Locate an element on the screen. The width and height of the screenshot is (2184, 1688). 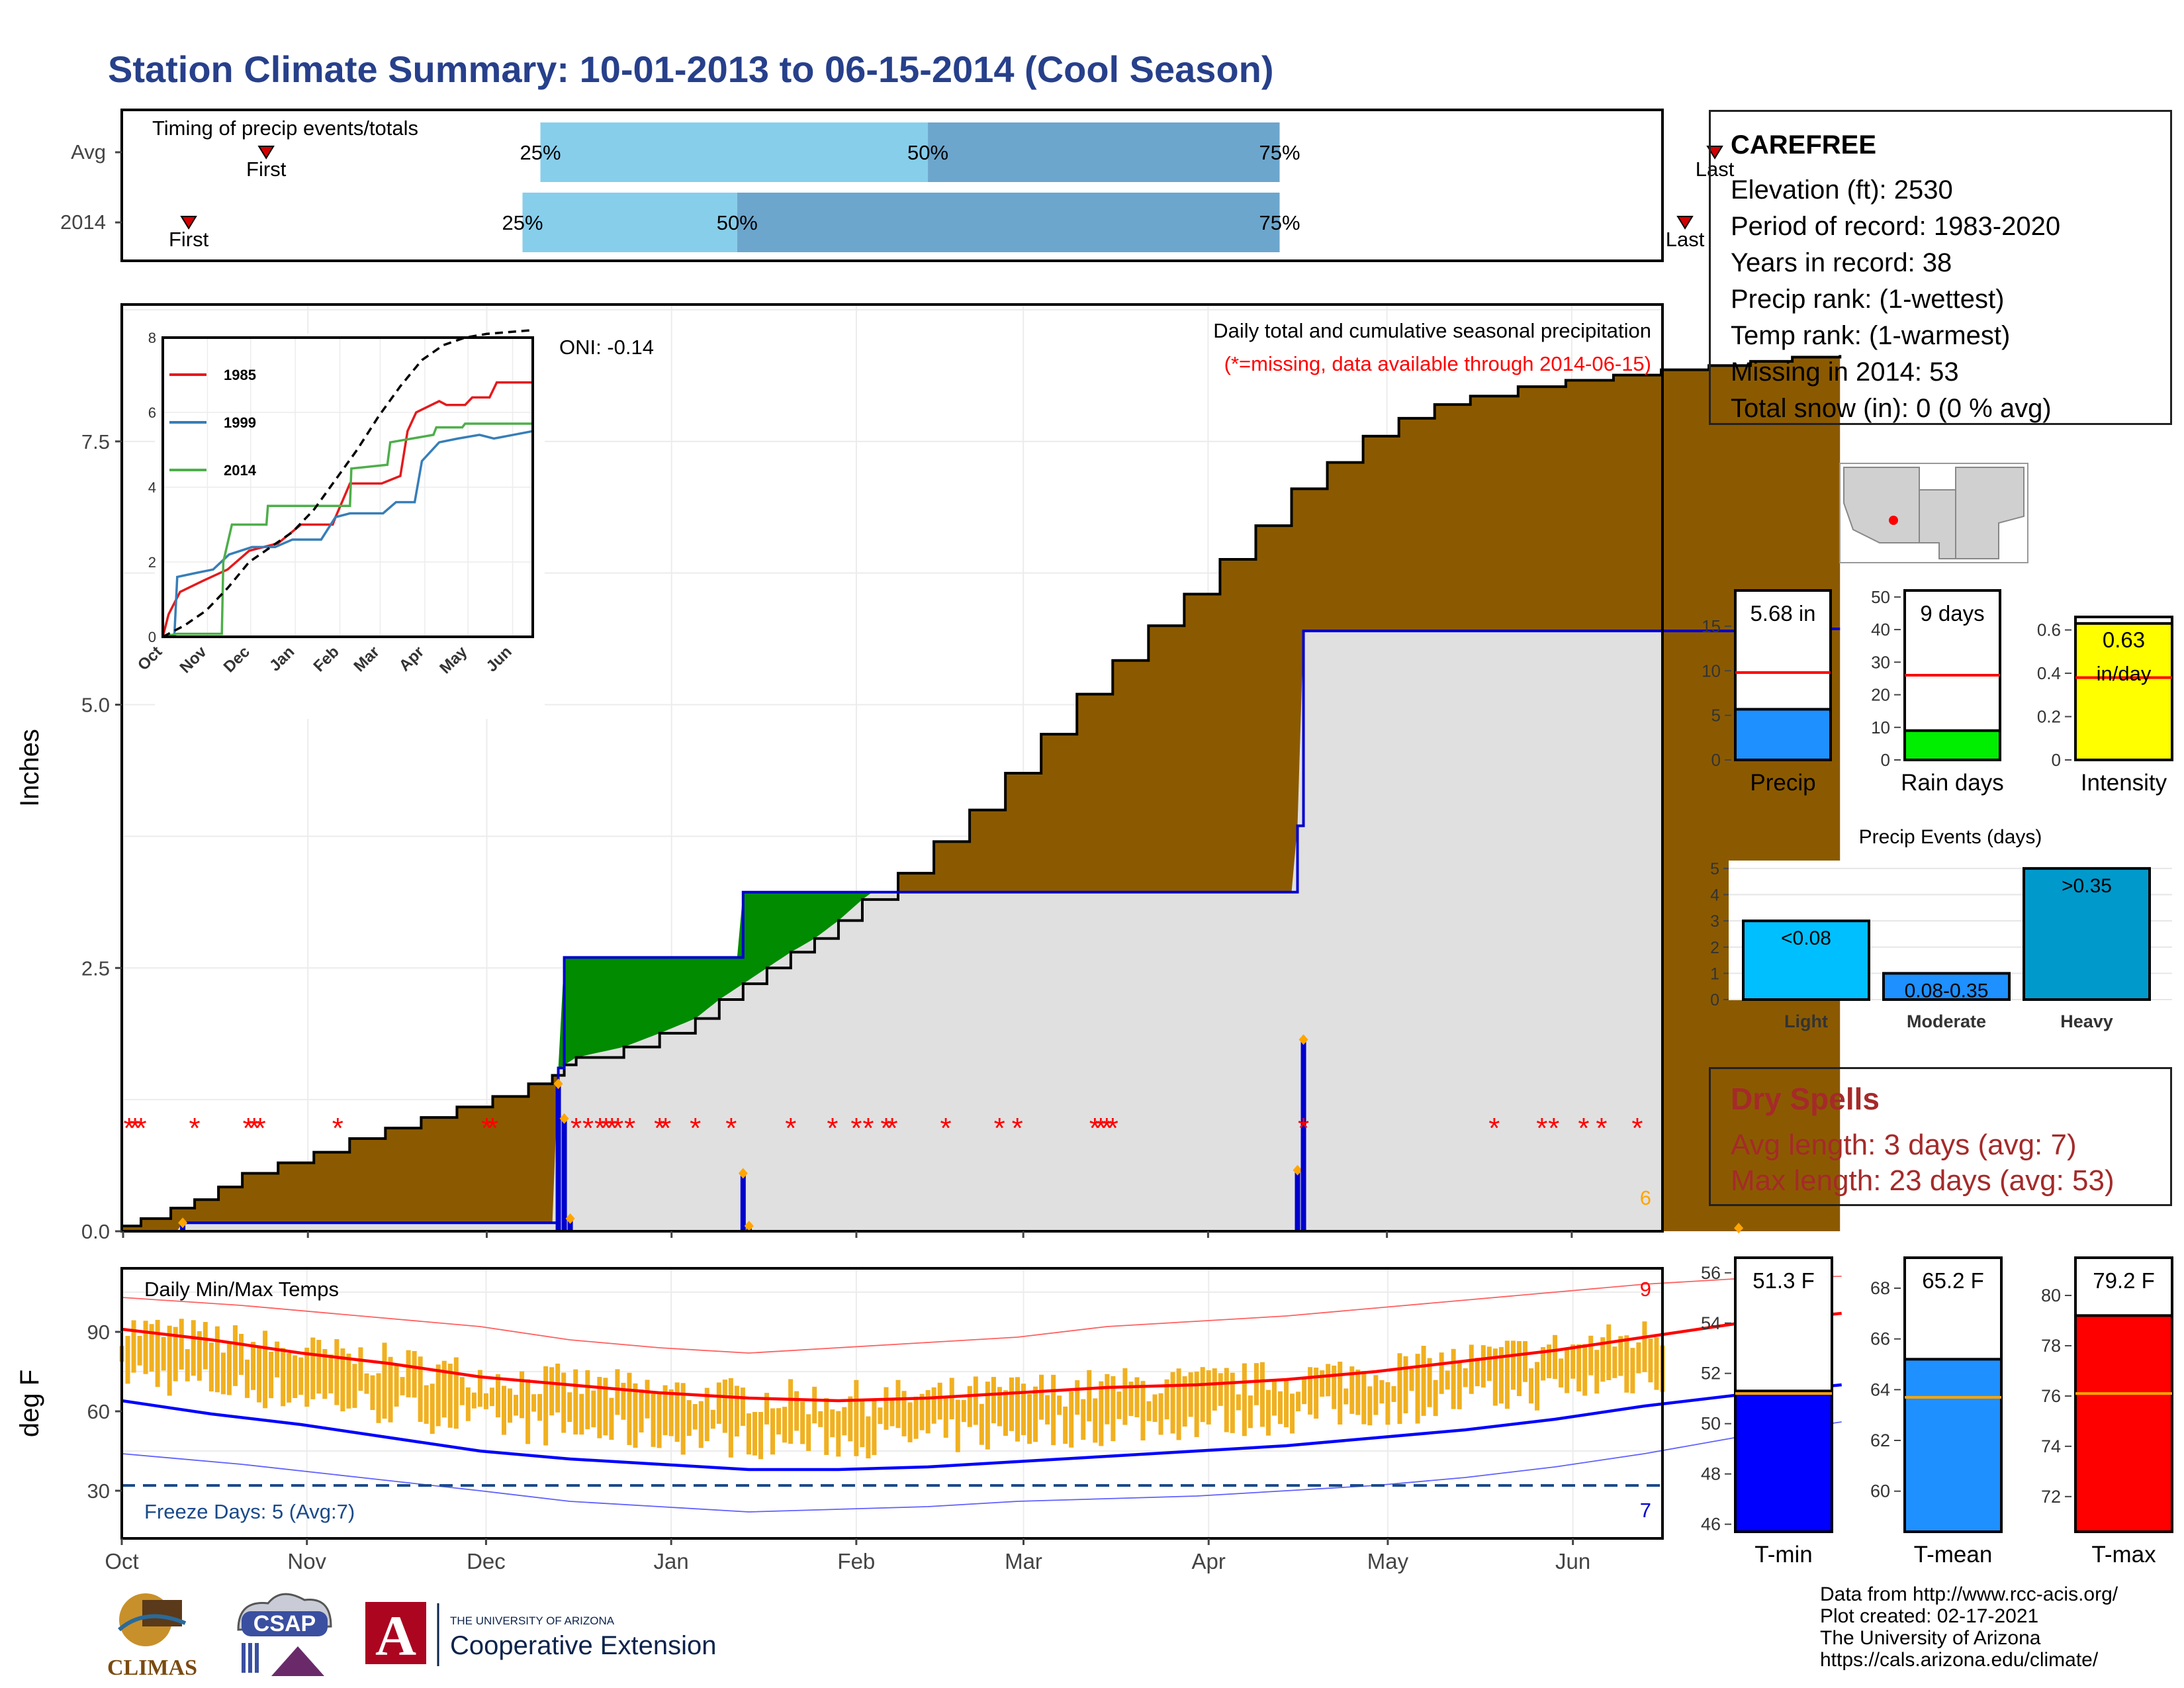
avg-tmax-line is located at coordinates (981, 1357).